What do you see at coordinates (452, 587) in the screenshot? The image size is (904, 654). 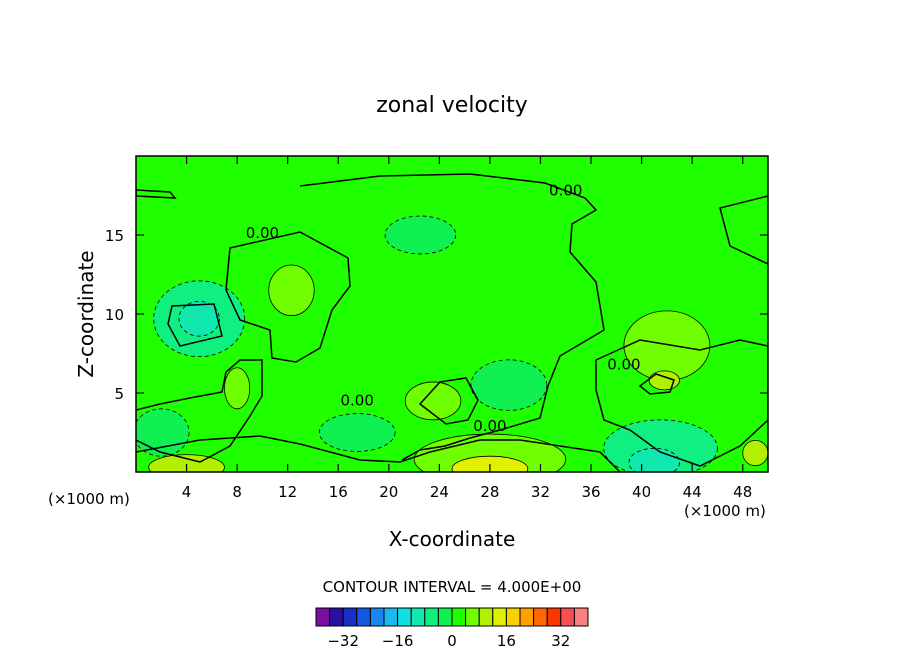 I see `contour-interval-text: CONTOUR INTERVAL = 4.000E+00` at bounding box center [452, 587].